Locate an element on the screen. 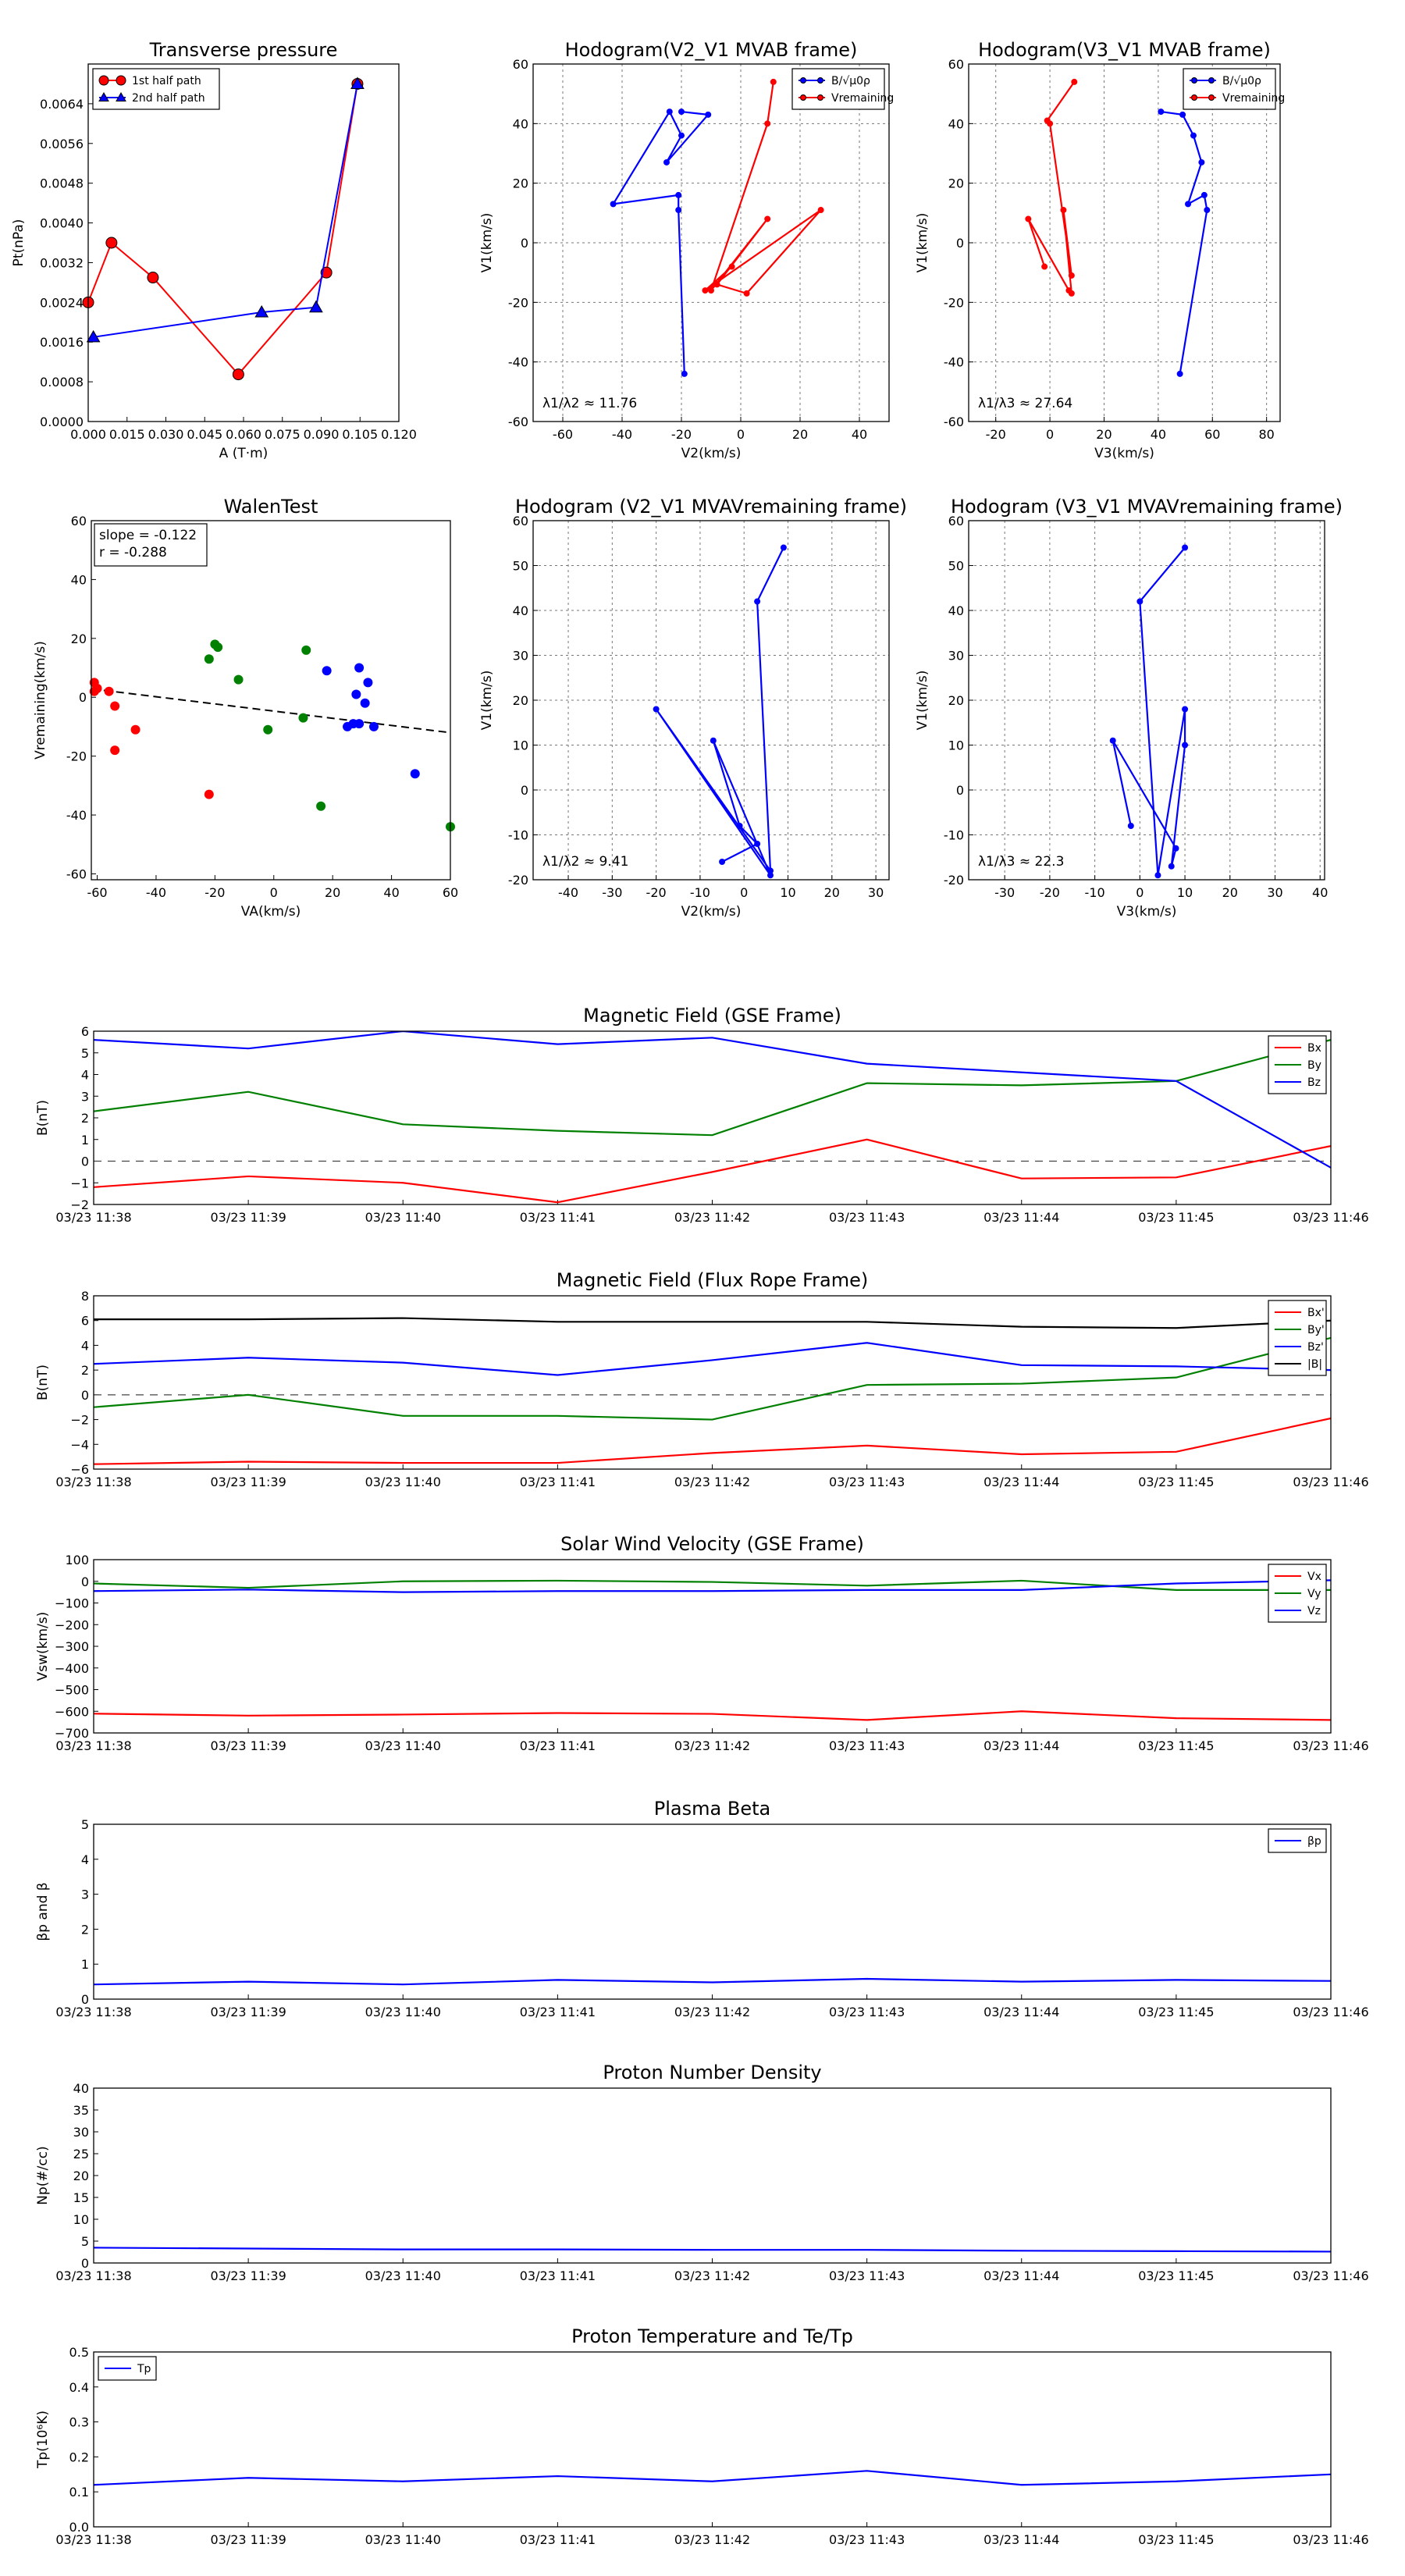 The image size is (1405, 2576). series-line-bz is located at coordinates (713, 1100).